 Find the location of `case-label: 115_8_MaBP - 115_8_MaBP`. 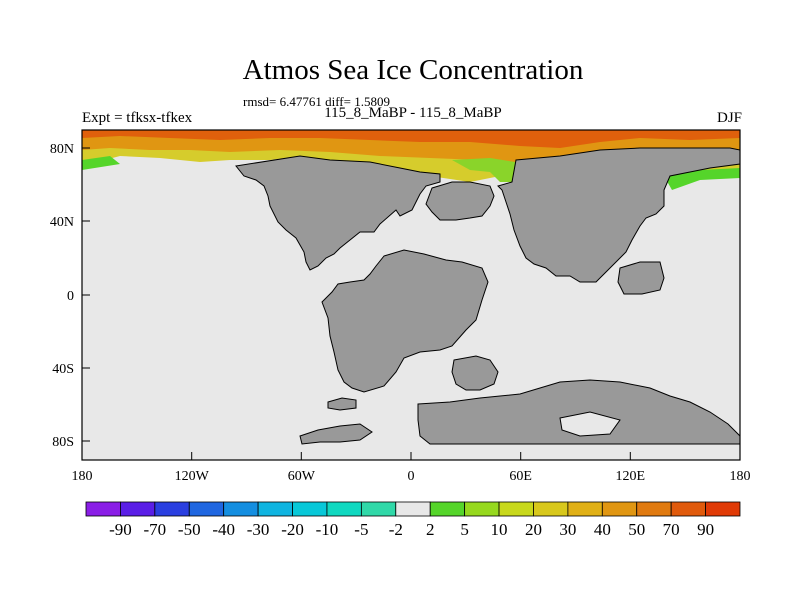

case-label: 115_8_MaBP - 115_8_MaBP is located at coordinates (413, 113).